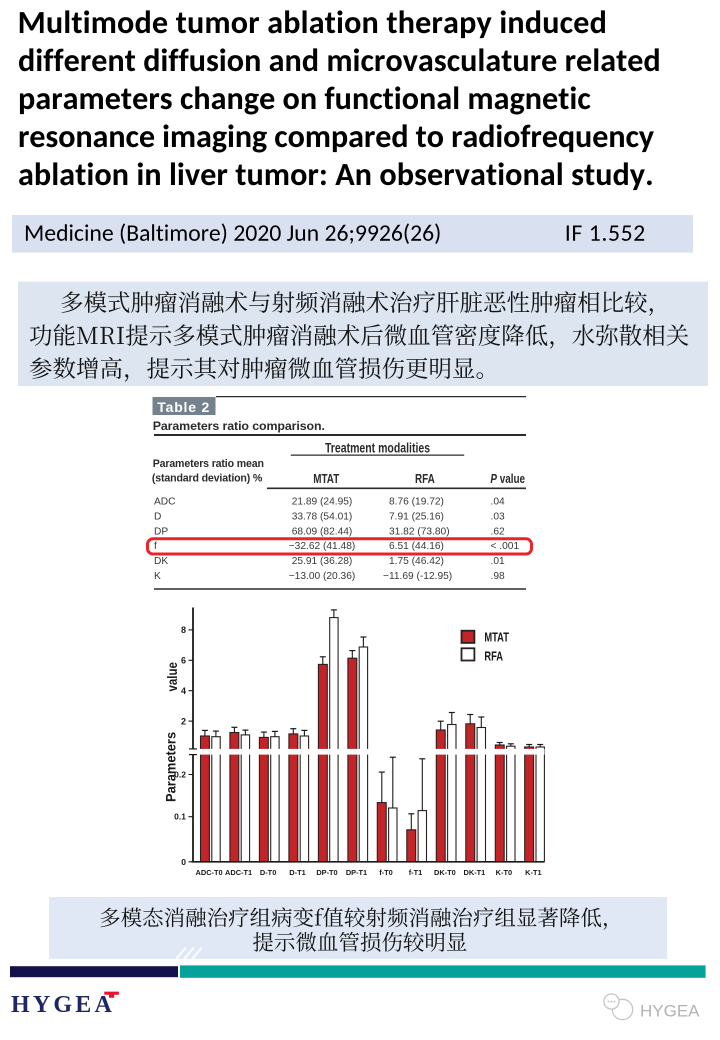 Image resolution: width=720 pixels, height=1040 pixels. Describe the element at coordinates (498, 576) in the screenshot. I see `svg-text: .98` at that location.